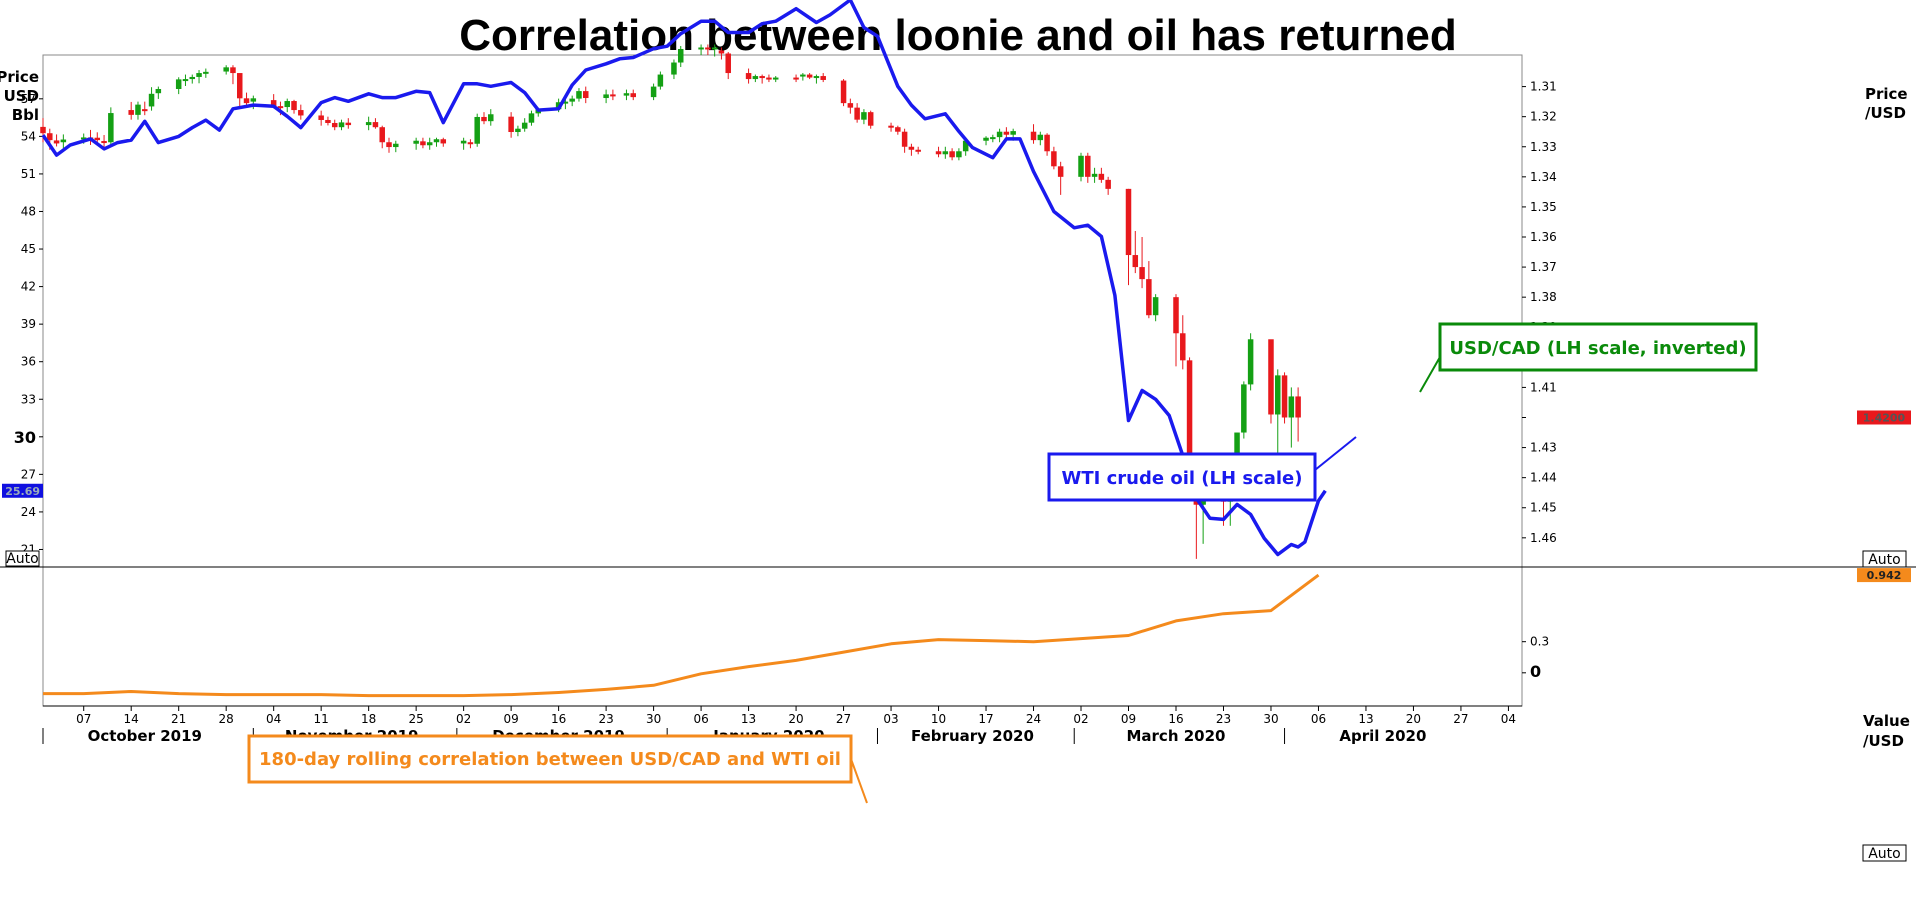 This screenshot has height=923, width=1916. Describe the element at coordinates (1223, 719) in the screenshot. I see `x-day-label: 23` at that location.